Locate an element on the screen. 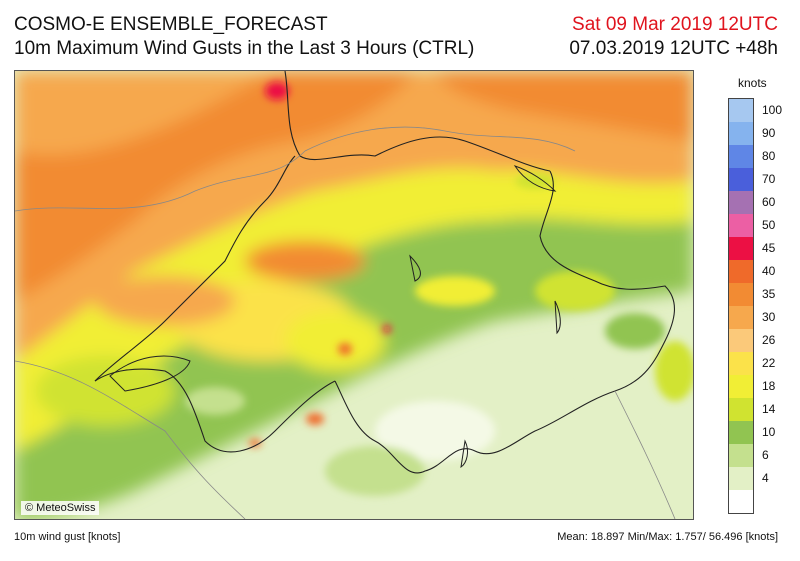  valid-time: Sat 09 Mar 2019 12UTC is located at coordinates (675, 24).